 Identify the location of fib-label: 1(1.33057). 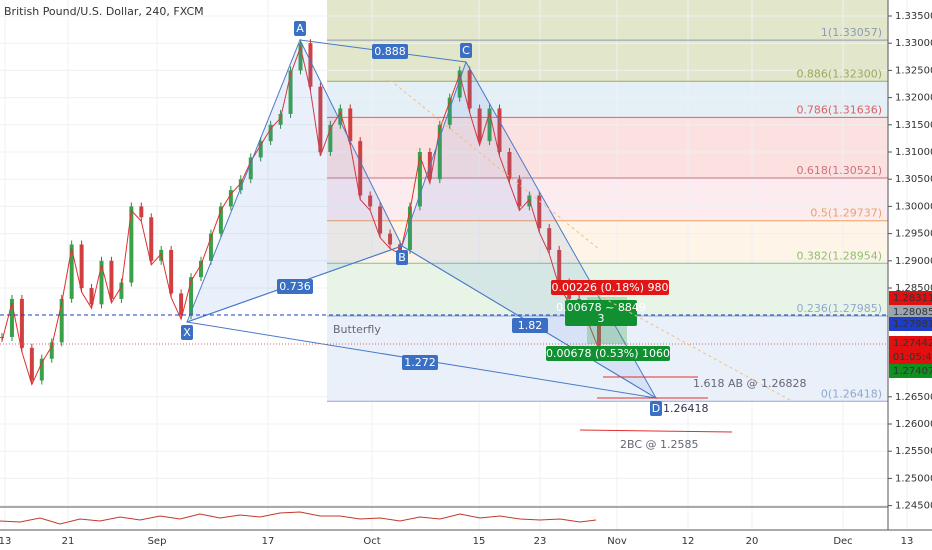
(851, 32).